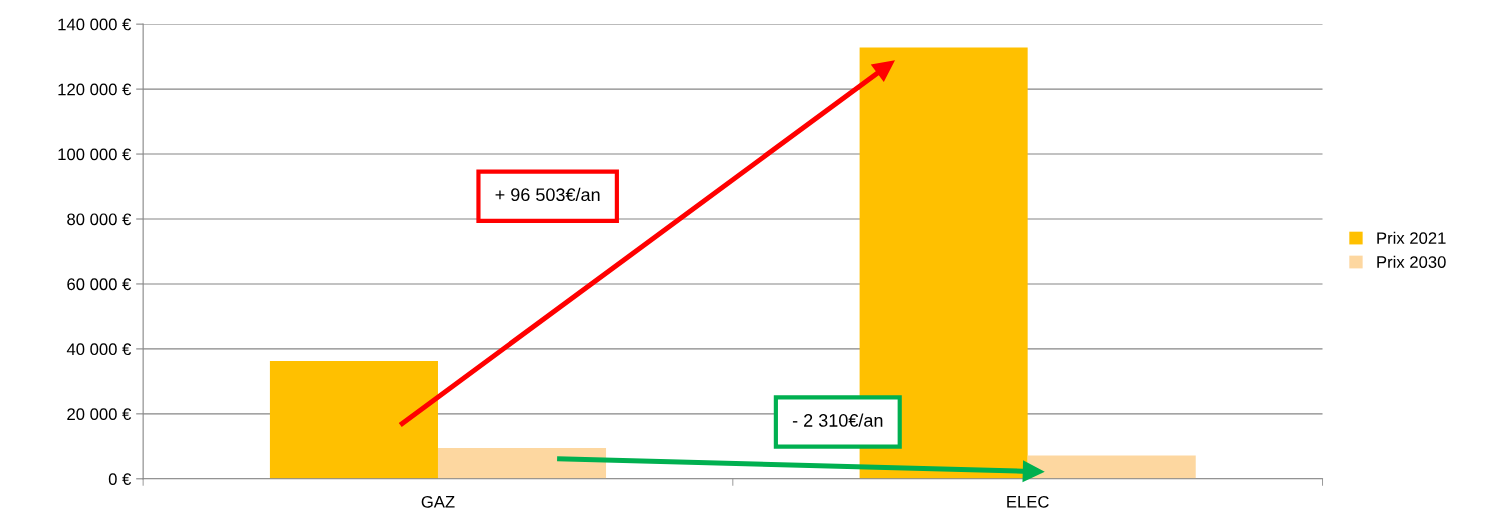 This screenshot has height=525, width=1491. Describe the element at coordinates (547, 194) in the screenshot. I see `annotation: + 96 503€/an` at that location.